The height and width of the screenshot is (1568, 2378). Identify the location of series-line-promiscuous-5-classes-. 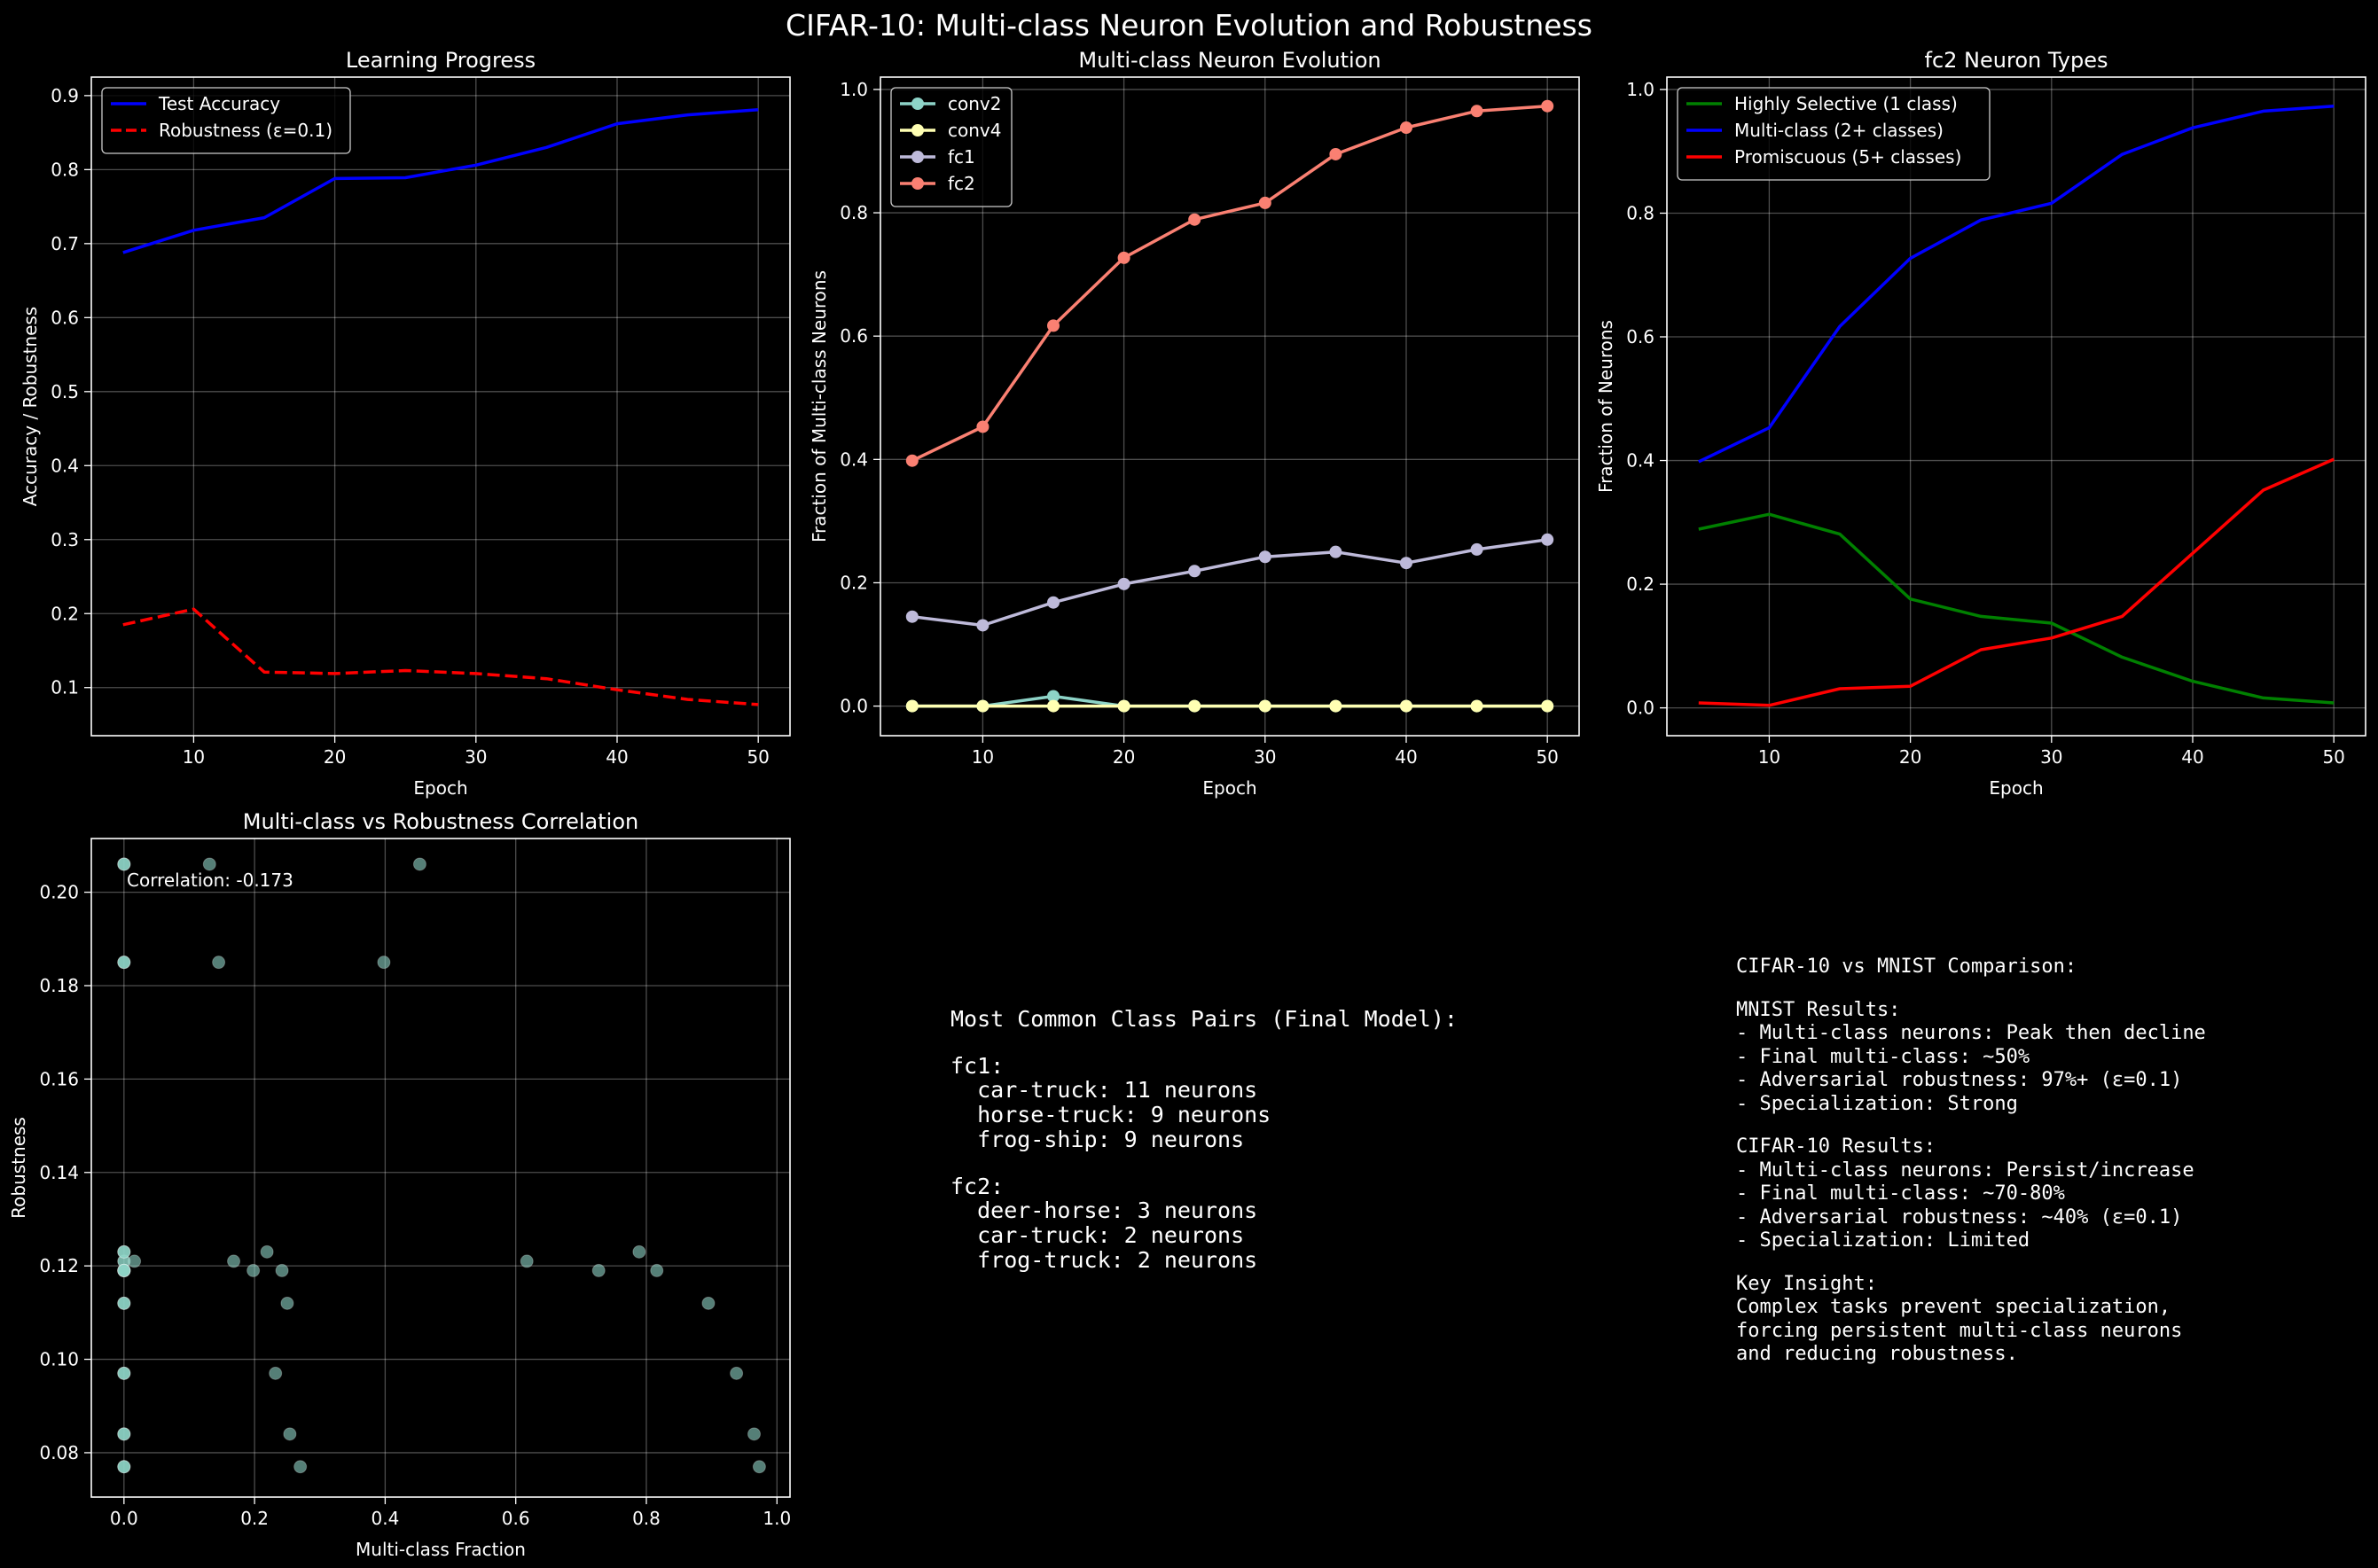
(2017, 582).